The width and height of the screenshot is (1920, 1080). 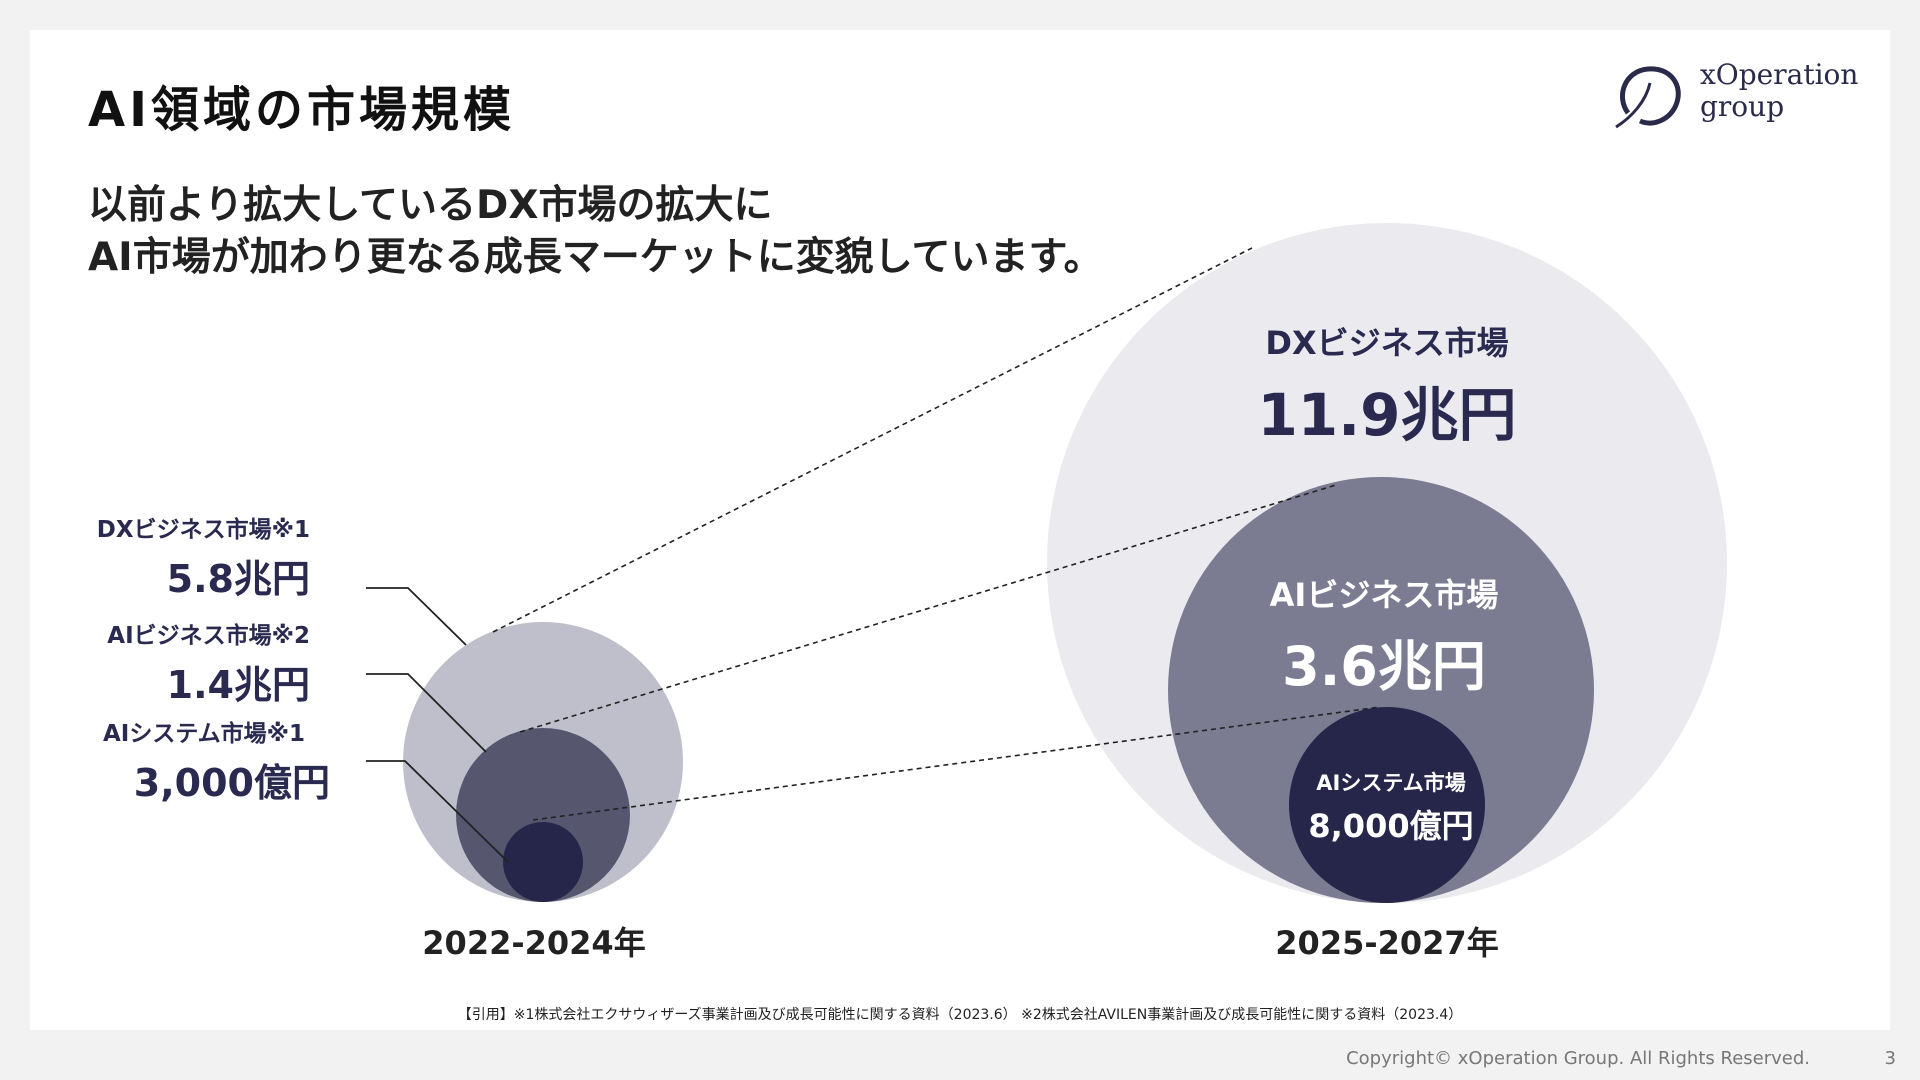 I want to click on ai-circle-2025, so click(x=1381, y=690).